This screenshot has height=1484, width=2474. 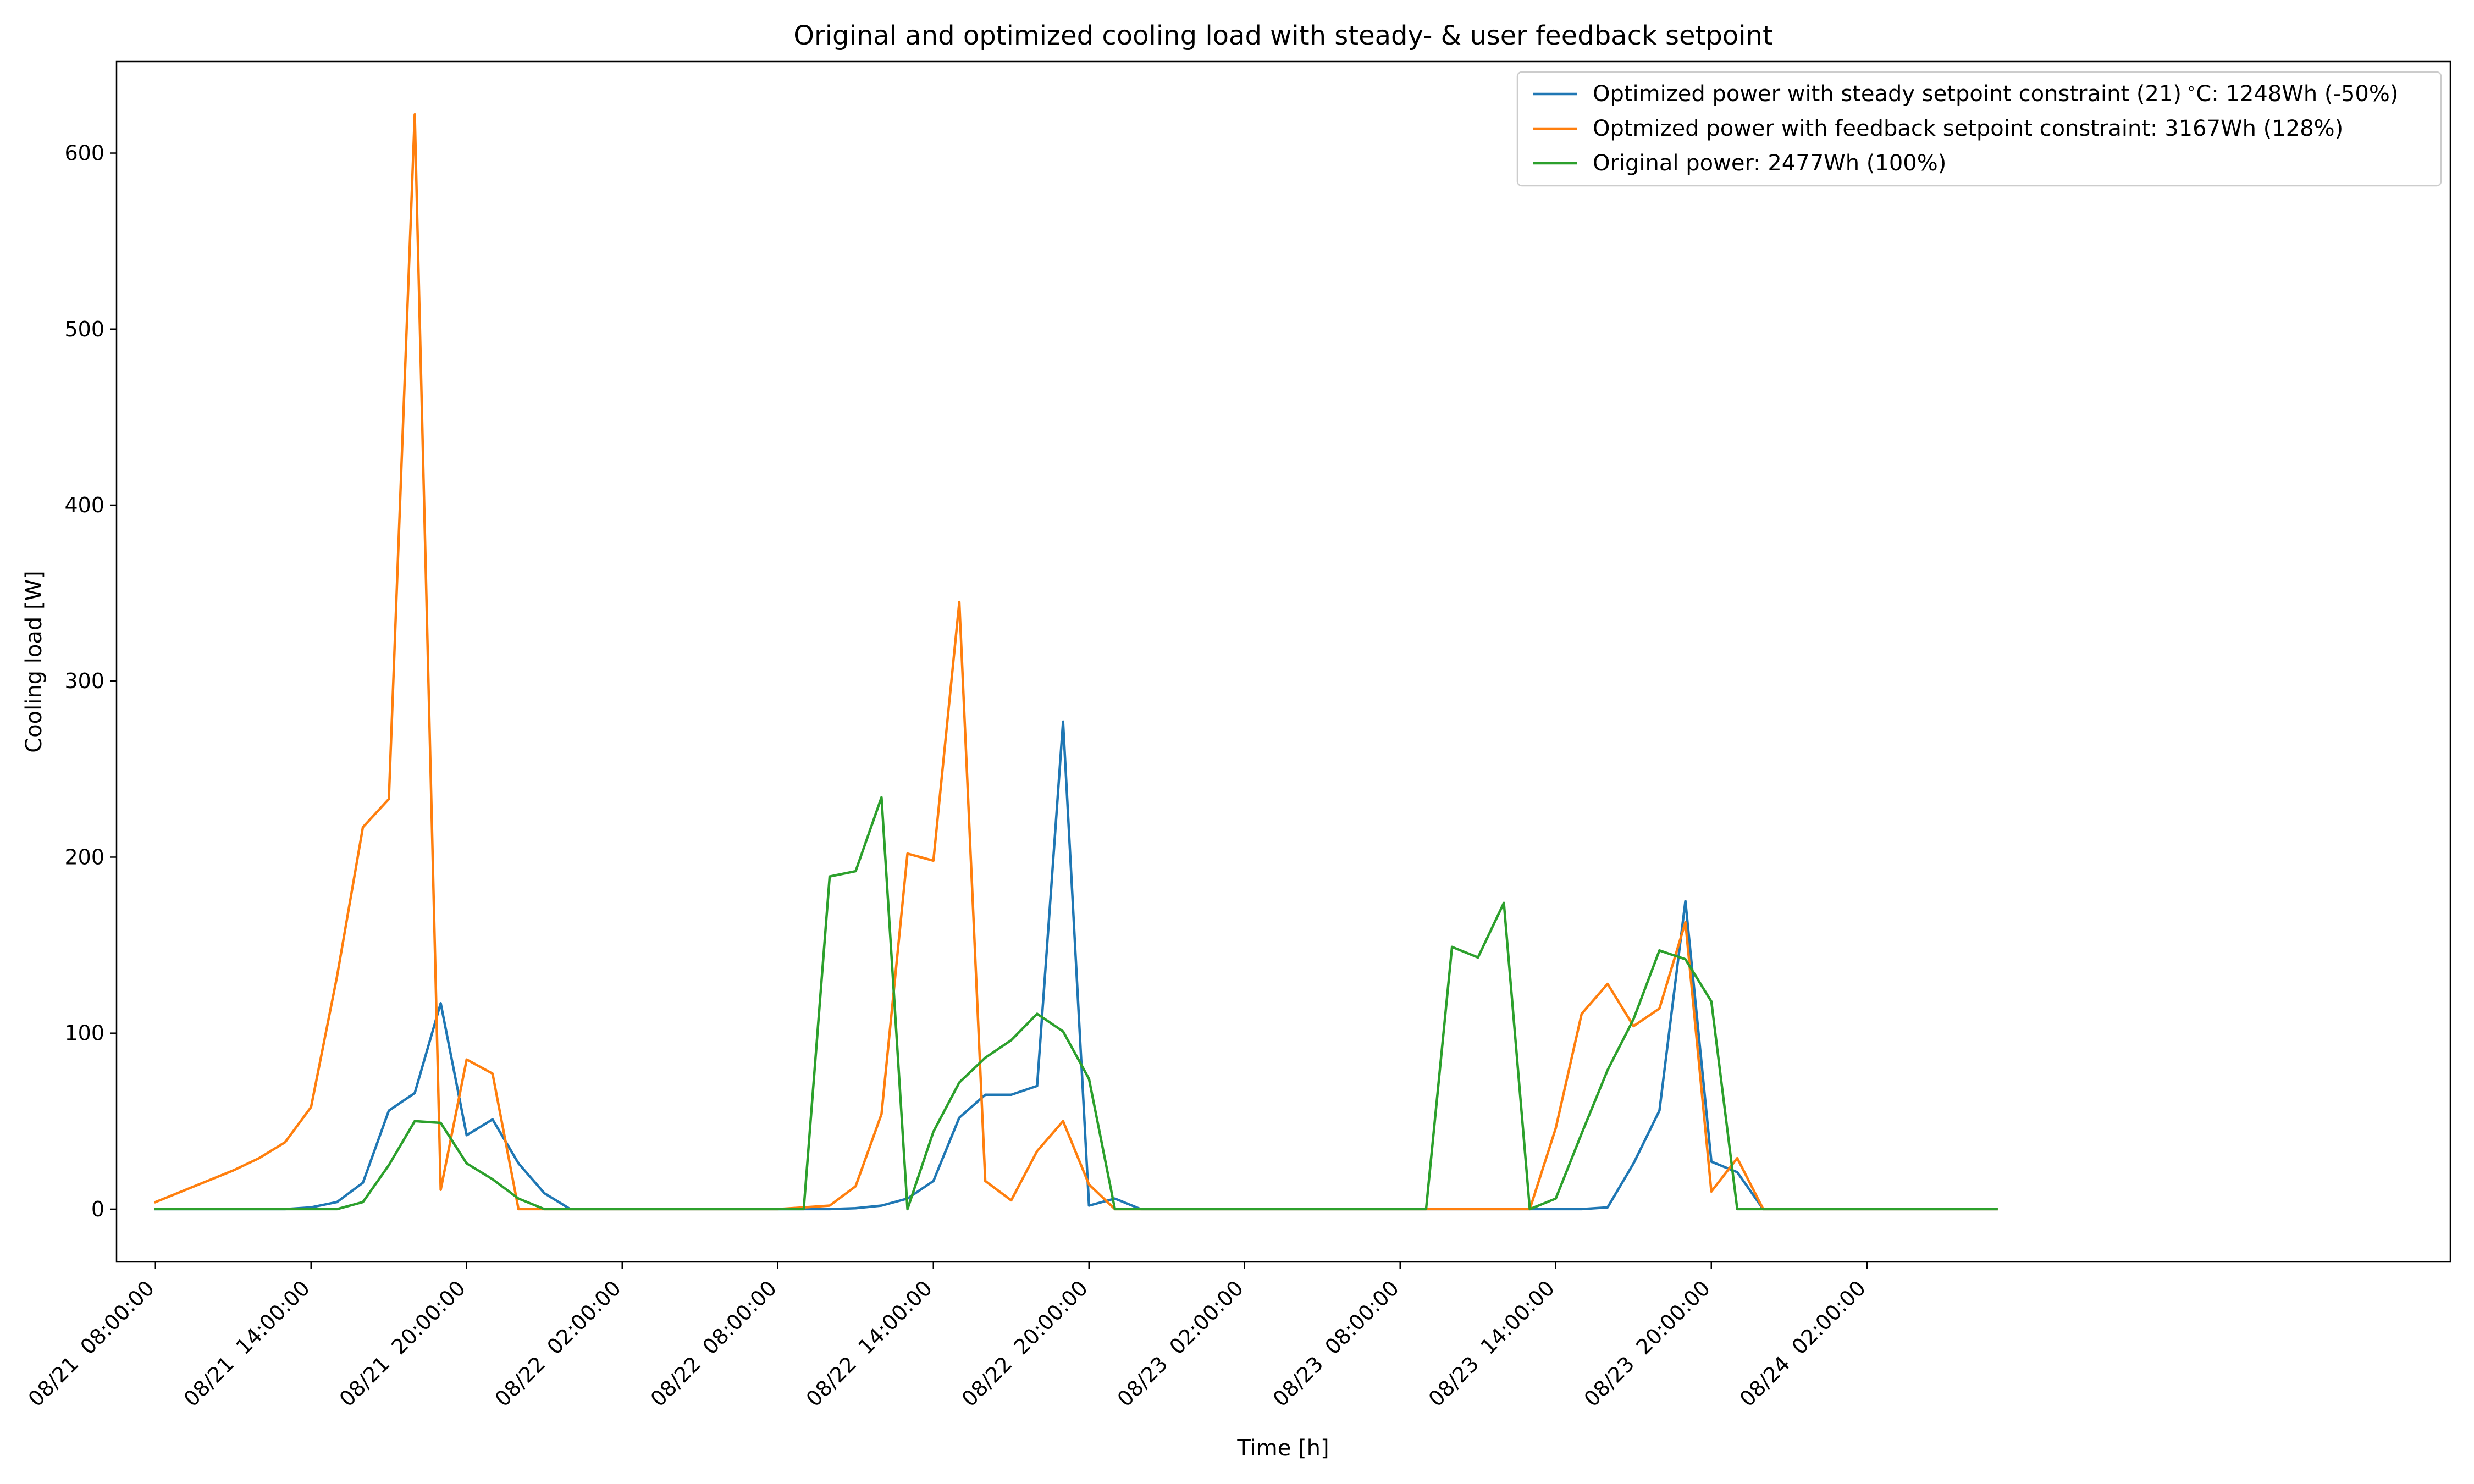 I want to click on legend-box, so click(x=1979, y=129).